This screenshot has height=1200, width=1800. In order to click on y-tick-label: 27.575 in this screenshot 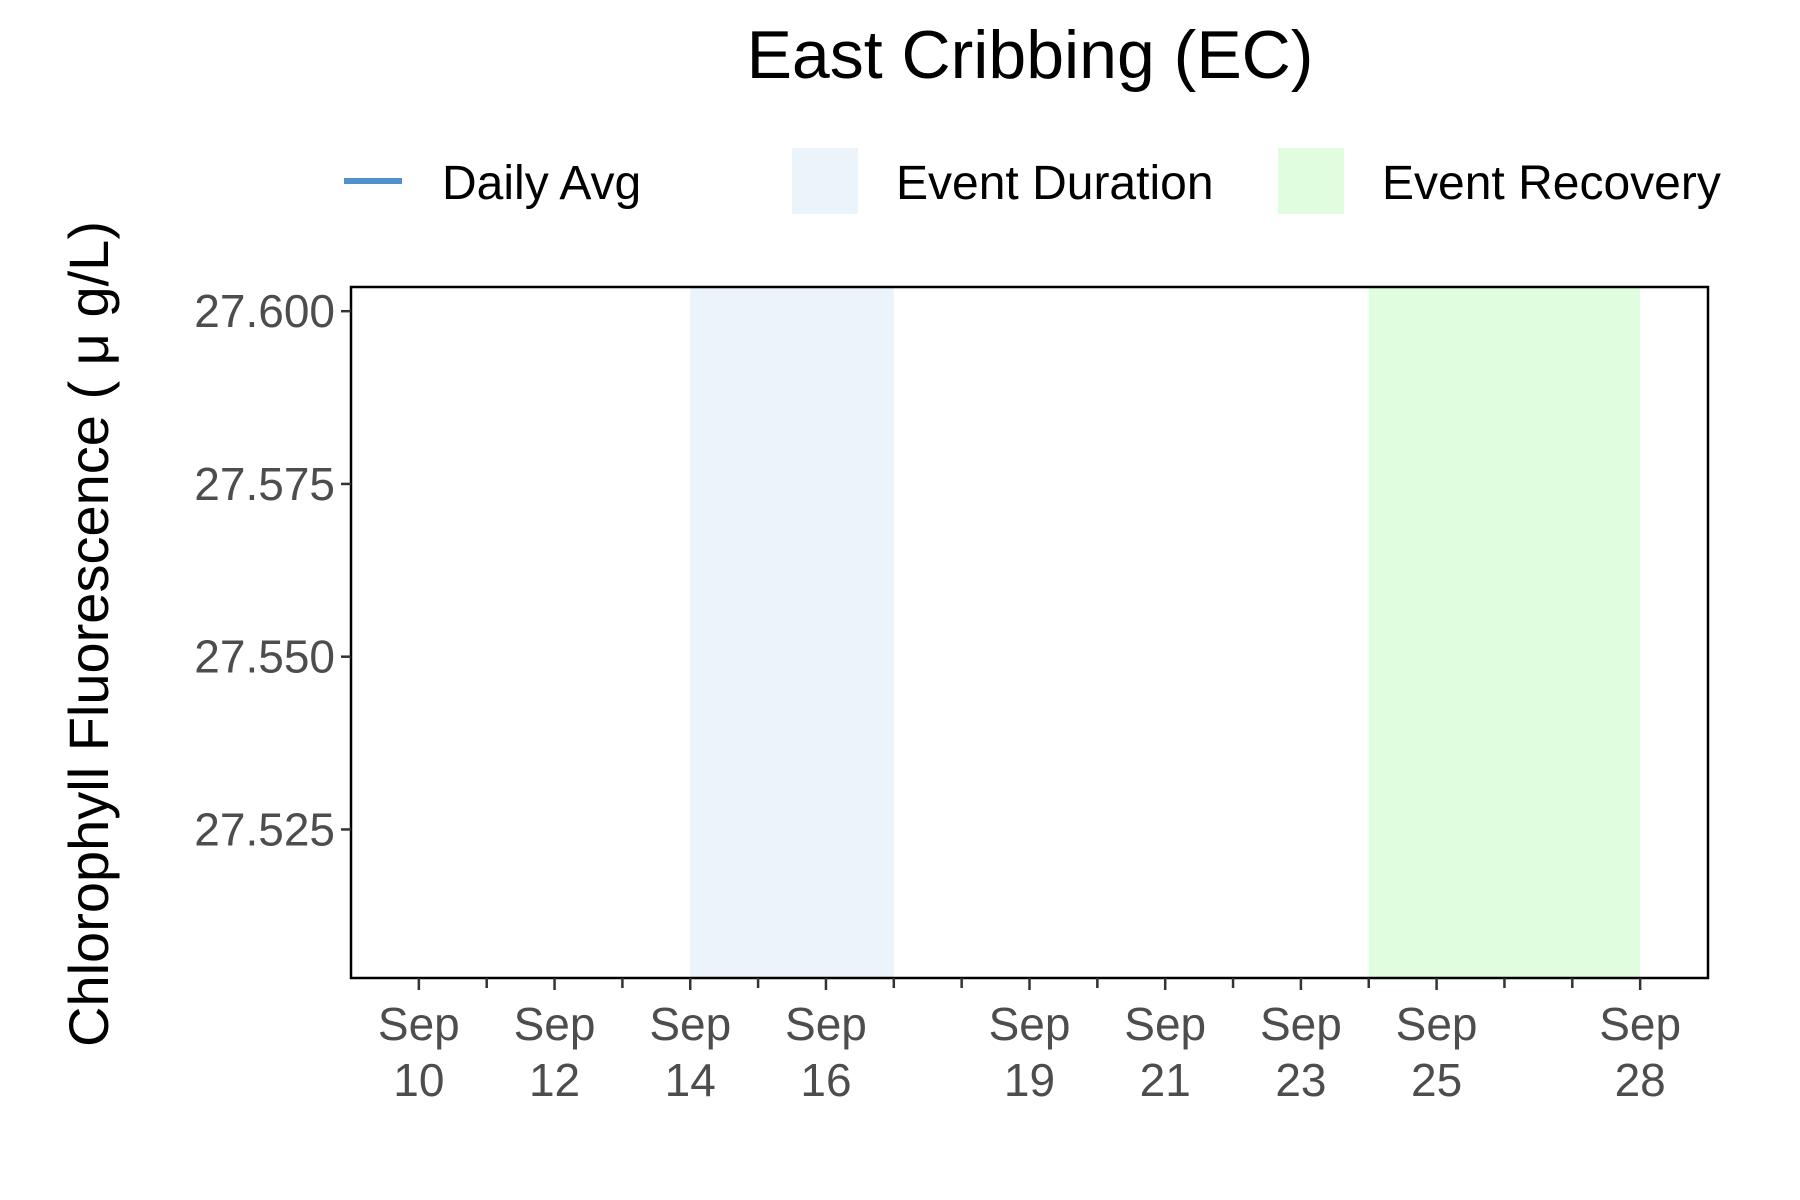, I will do `click(264, 484)`.